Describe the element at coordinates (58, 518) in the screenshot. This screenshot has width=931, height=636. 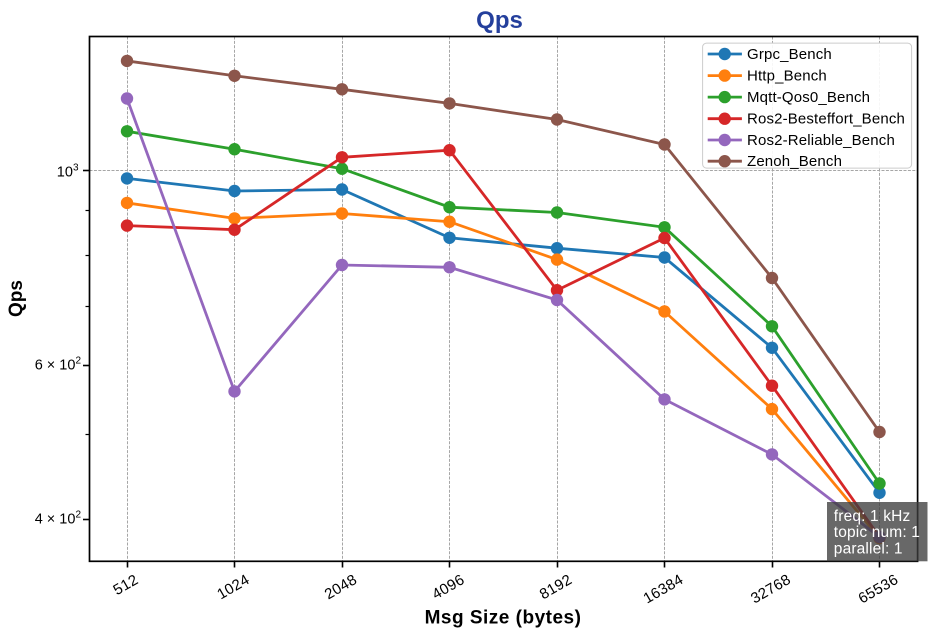
I see `svg-text: 4 × 10²` at that location.